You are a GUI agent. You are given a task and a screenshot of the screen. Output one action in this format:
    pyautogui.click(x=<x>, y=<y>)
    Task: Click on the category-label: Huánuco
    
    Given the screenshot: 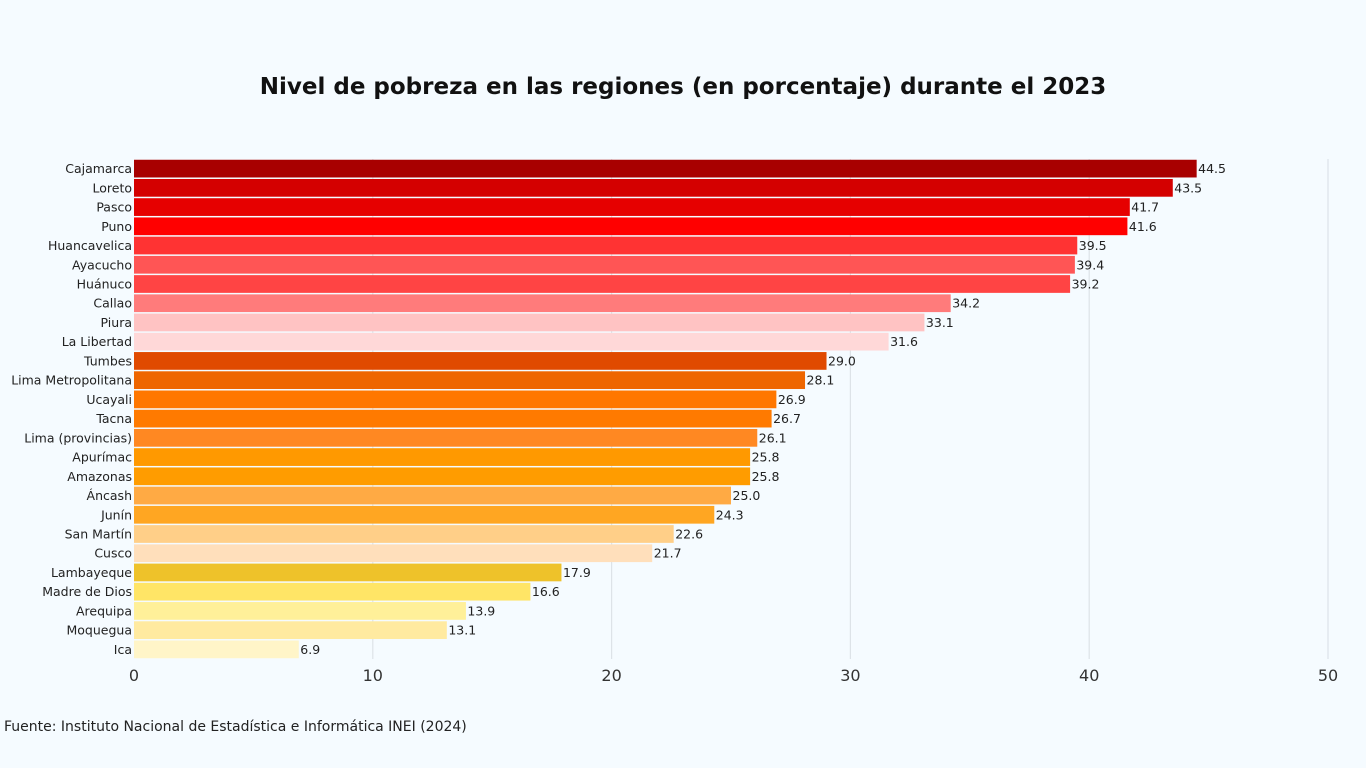 What is the action you would take?
    pyautogui.click(x=104, y=284)
    